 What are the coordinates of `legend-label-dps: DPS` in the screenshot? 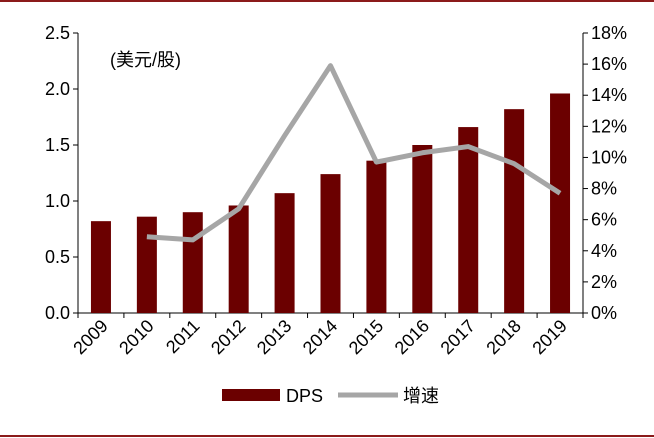 It's located at (304, 396).